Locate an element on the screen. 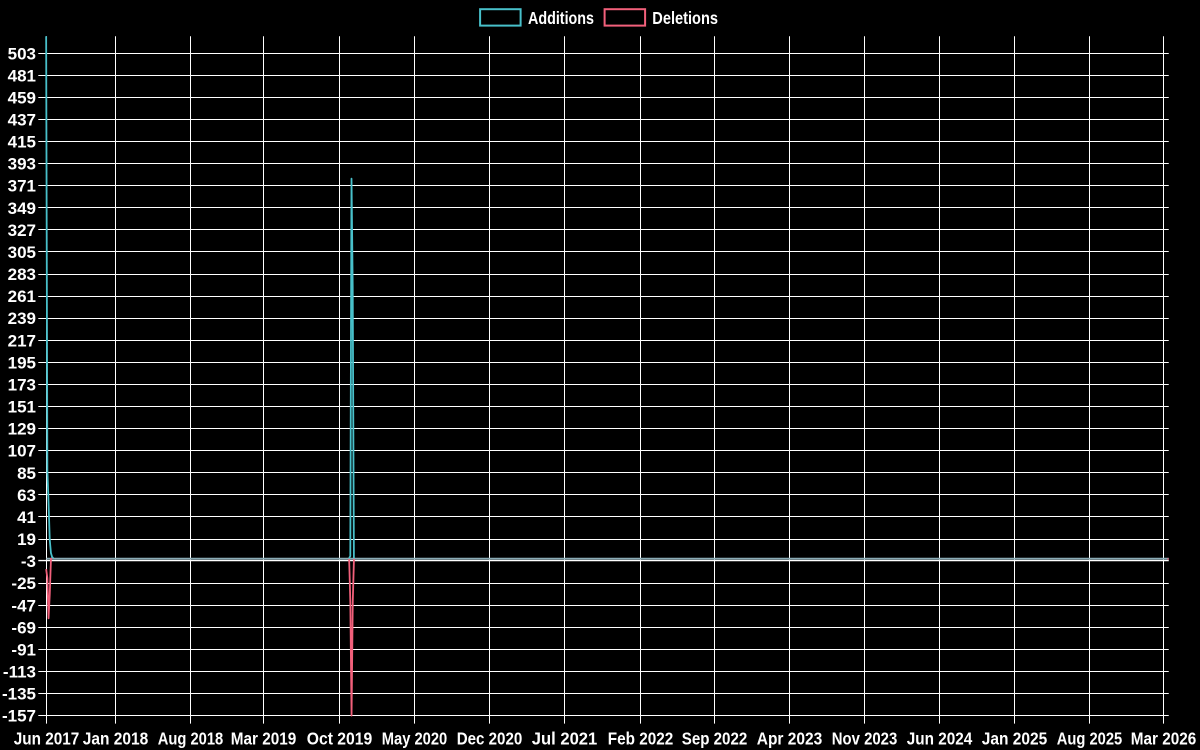  svg-text: Mar 2019 is located at coordinates (264, 739).